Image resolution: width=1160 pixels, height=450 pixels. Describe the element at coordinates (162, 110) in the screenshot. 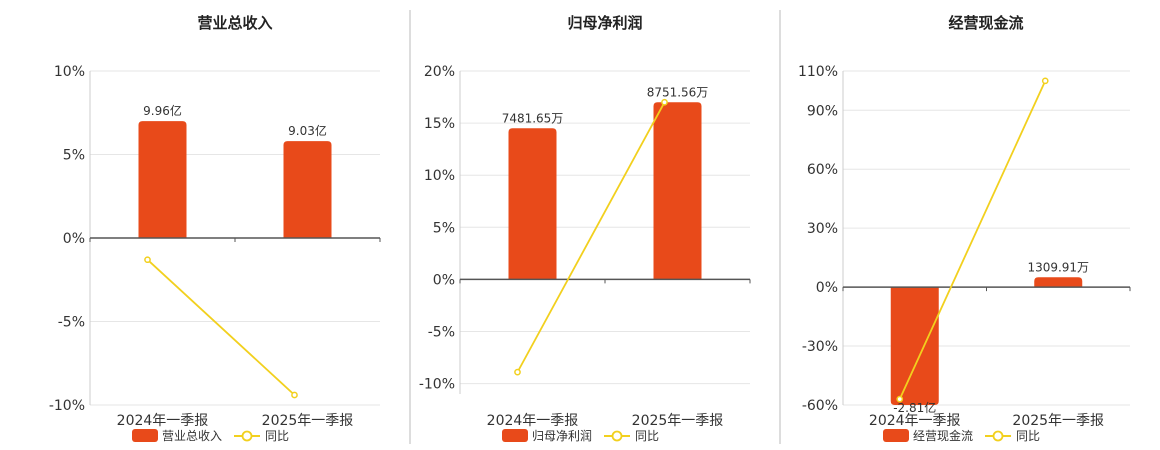

I see `bar-data-label: 9.96亿` at that location.